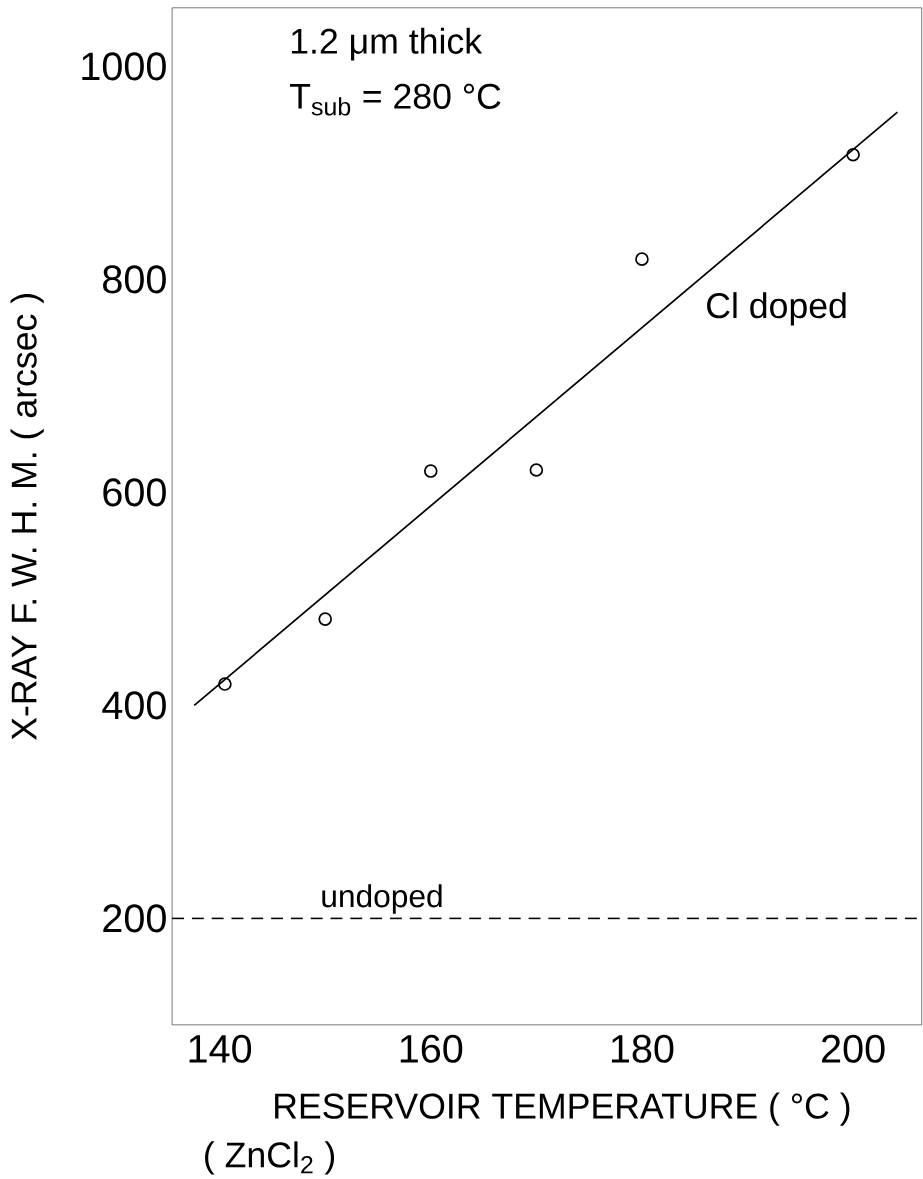 The width and height of the screenshot is (923, 1179). I want to click on x-tick-label: 200, so click(853, 1048).